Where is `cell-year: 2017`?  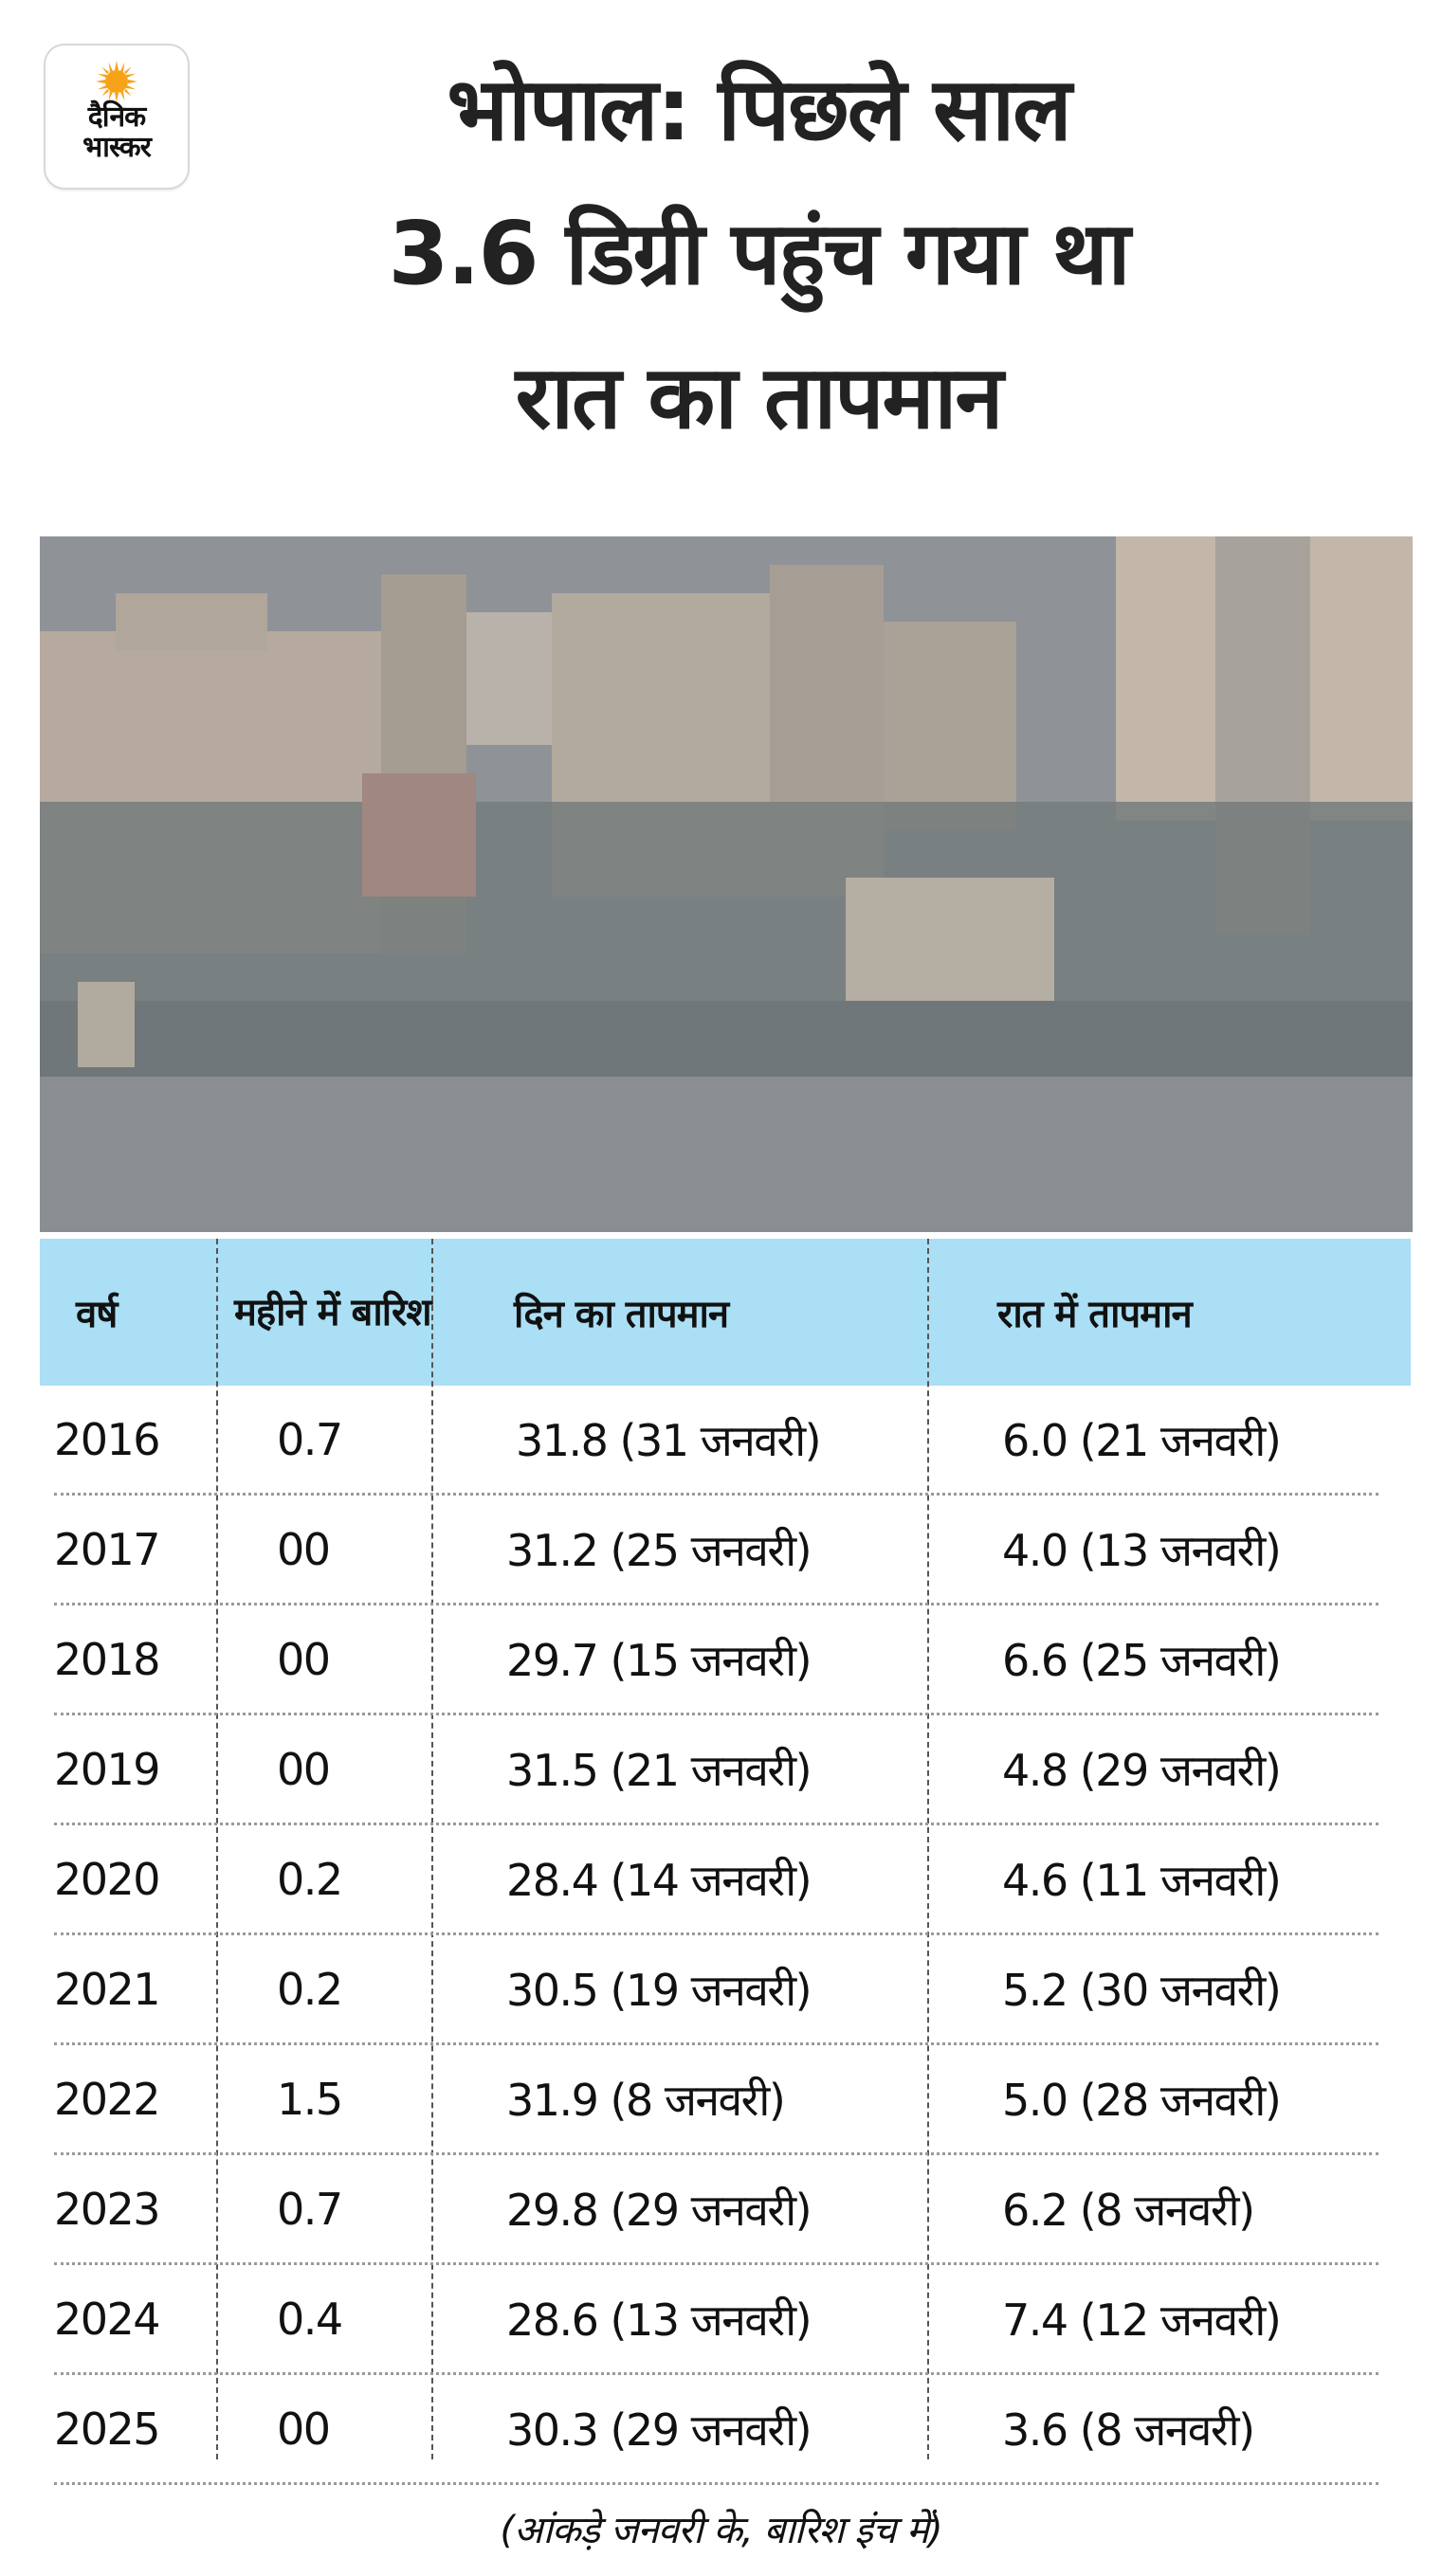
cell-year: 2017 is located at coordinates (107, 1549).